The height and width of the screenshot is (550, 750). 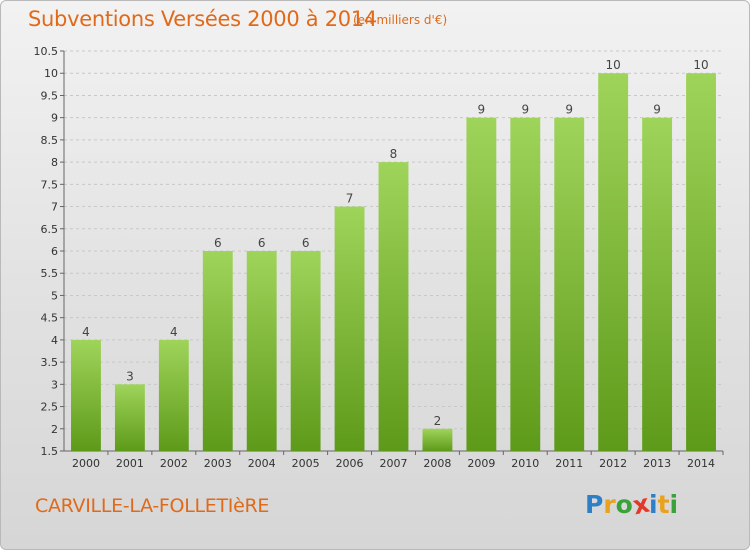 I want to click on logo-letter: t, so click(x=663, y=504).